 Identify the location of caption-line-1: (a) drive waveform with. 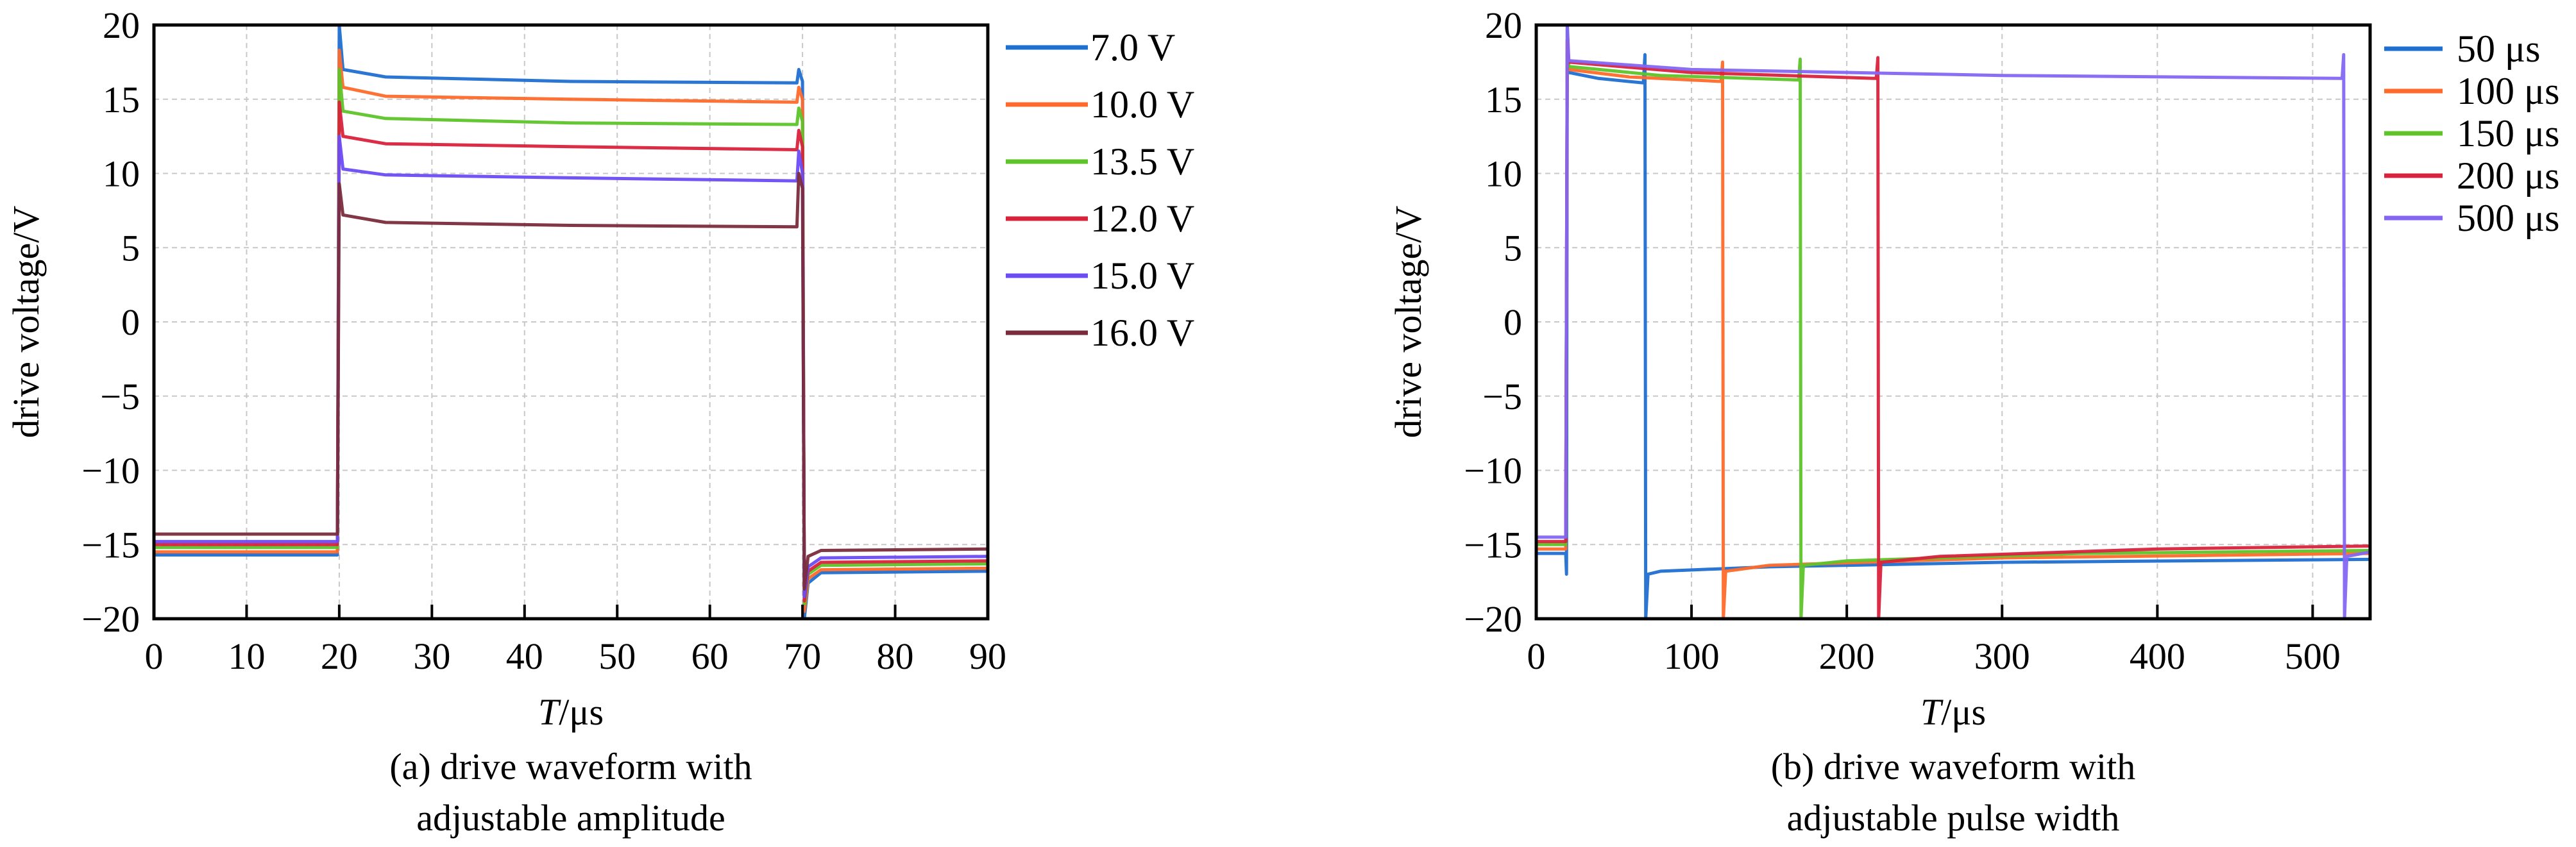
(570, 766).